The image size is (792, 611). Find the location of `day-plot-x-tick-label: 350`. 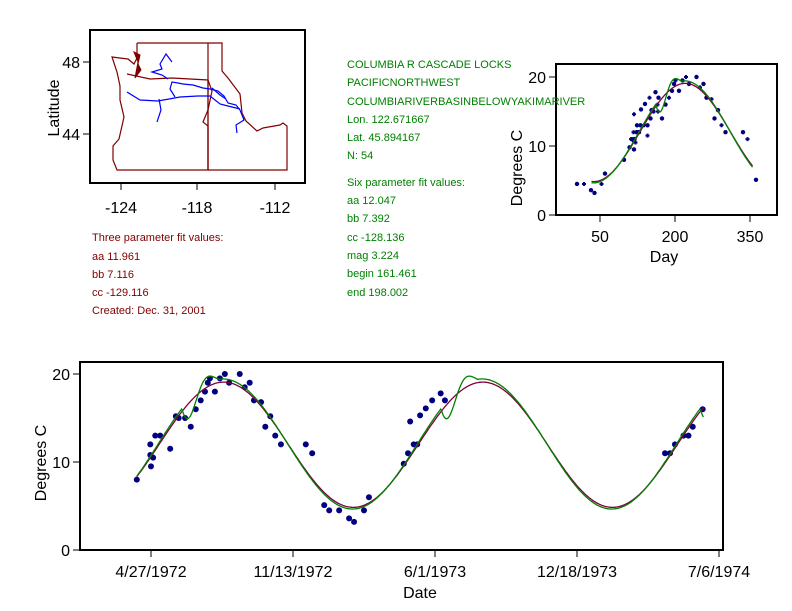

day-plot-x-tick-label: 350 is located at coordinates (750, 237).